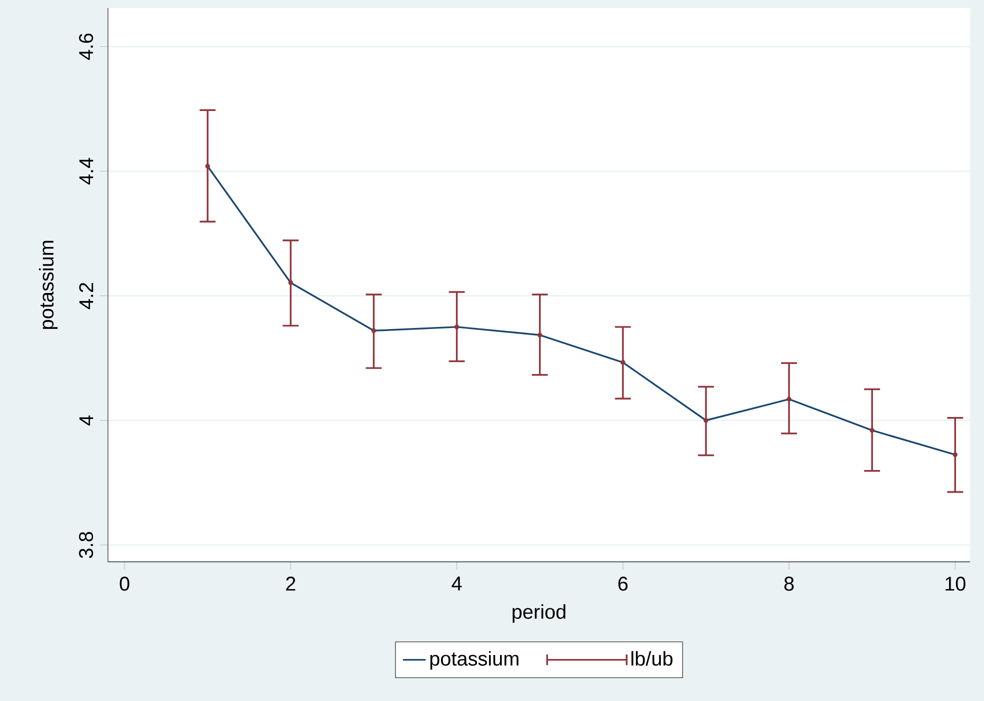 This screenshot has height=701, width=984. I want to click on x-tick-label: 2, so click(291, 583).